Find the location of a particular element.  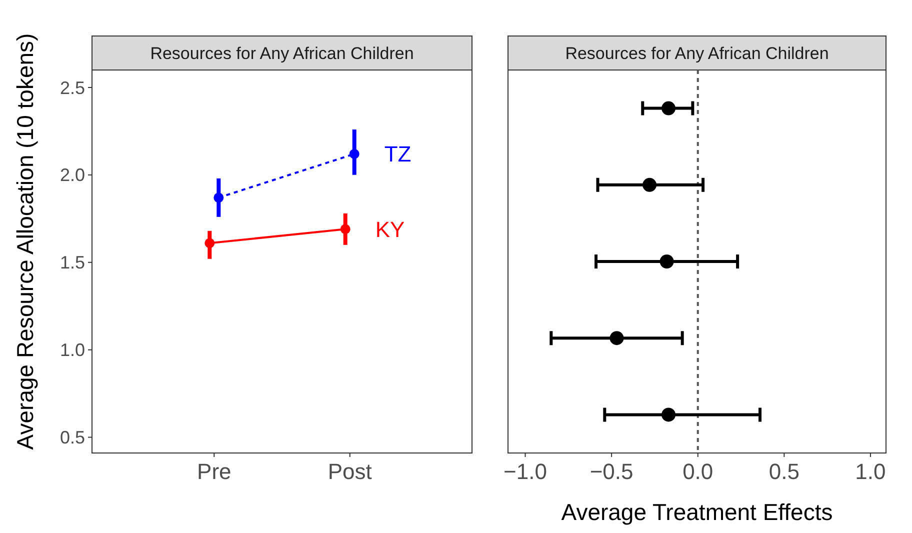

y-tick-label: 1.5 is located at coordinates (72, 262).